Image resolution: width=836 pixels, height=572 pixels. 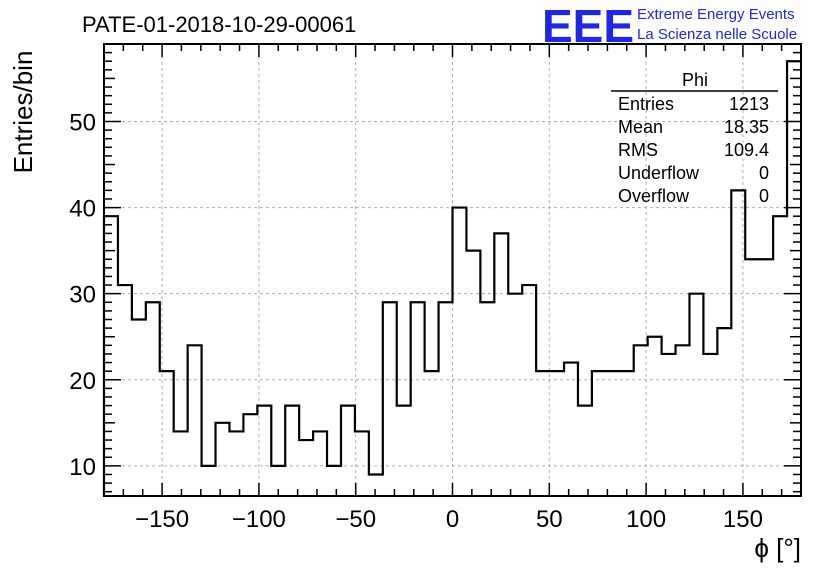 I want to click on x-tick-label: −100, so click(x=259, y=519).